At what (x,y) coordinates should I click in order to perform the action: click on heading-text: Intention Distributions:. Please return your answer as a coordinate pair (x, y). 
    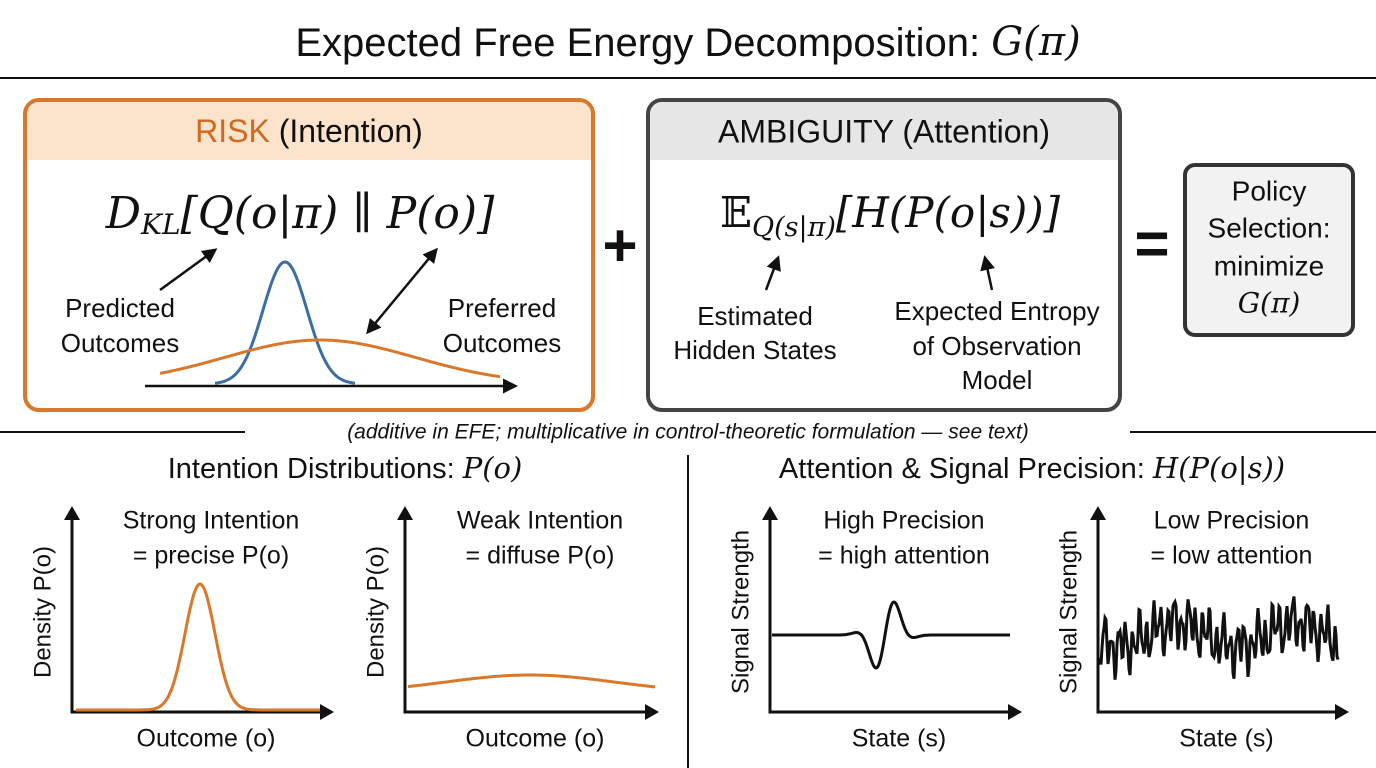
    Looking at the image, I should click on (315, 469).